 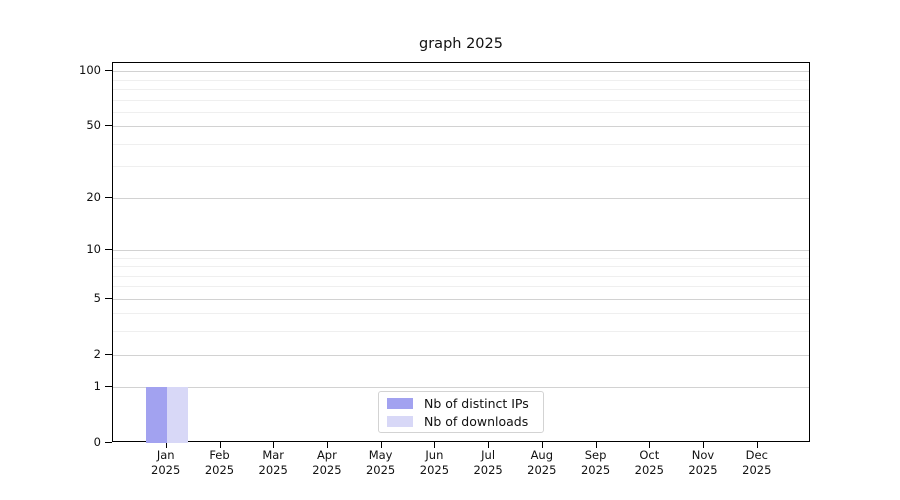 I want to click on x-tick-label: Nov 2025, so click(x=703, y=462).